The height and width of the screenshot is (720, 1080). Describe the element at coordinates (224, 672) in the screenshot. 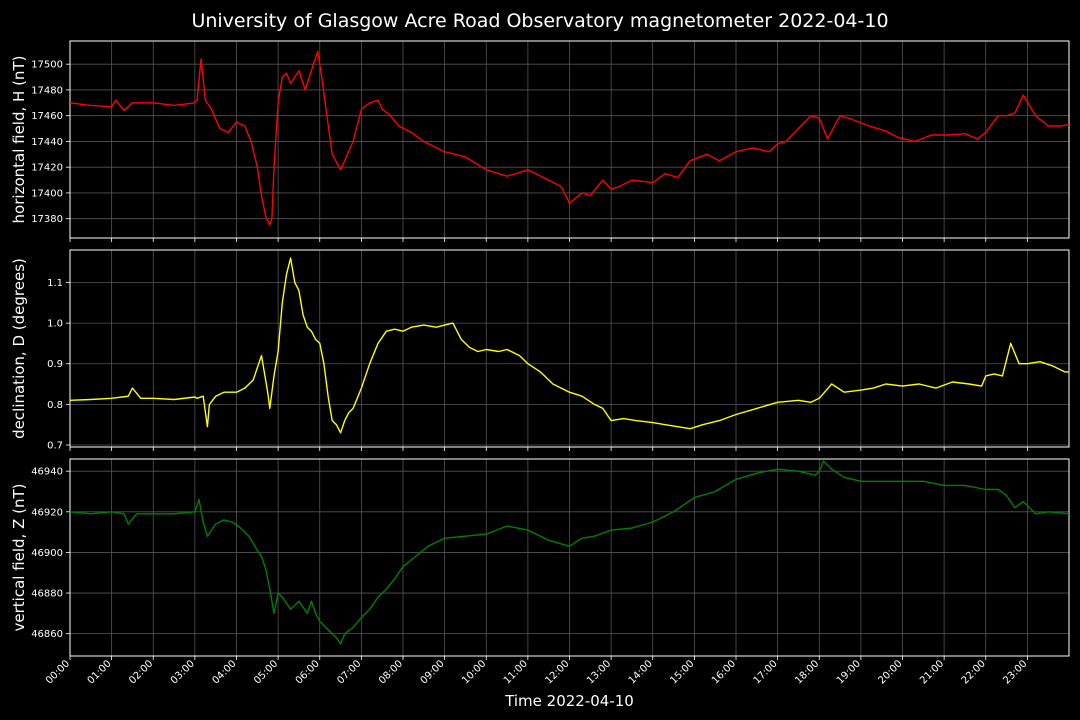

I see `x-tick-label: 04:00` at that location.